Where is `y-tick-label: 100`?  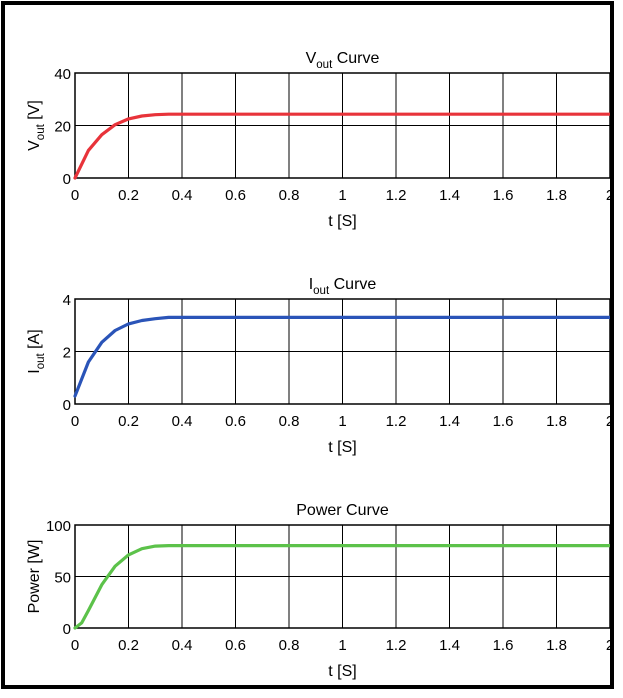 y-tick-label: 100 is located at coordinates (58, 526).